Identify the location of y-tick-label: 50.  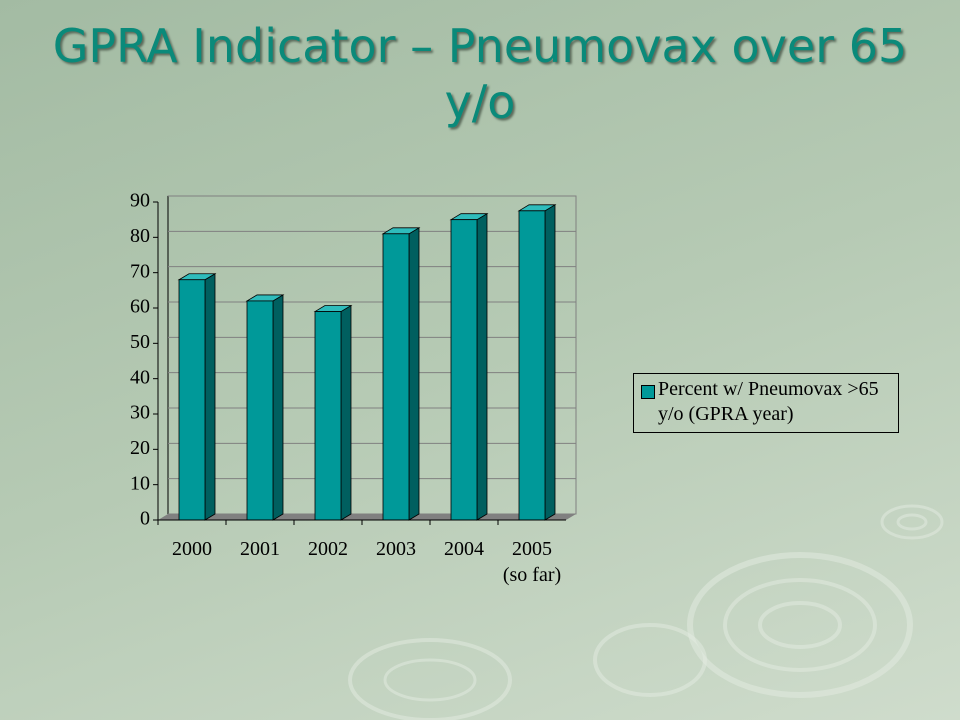
(140, 342).